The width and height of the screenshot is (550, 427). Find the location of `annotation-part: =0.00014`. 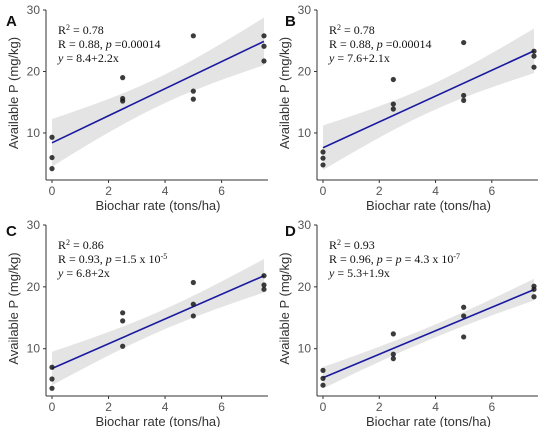

annotation-part: =0.00014 is located at coordinates (136, 44).